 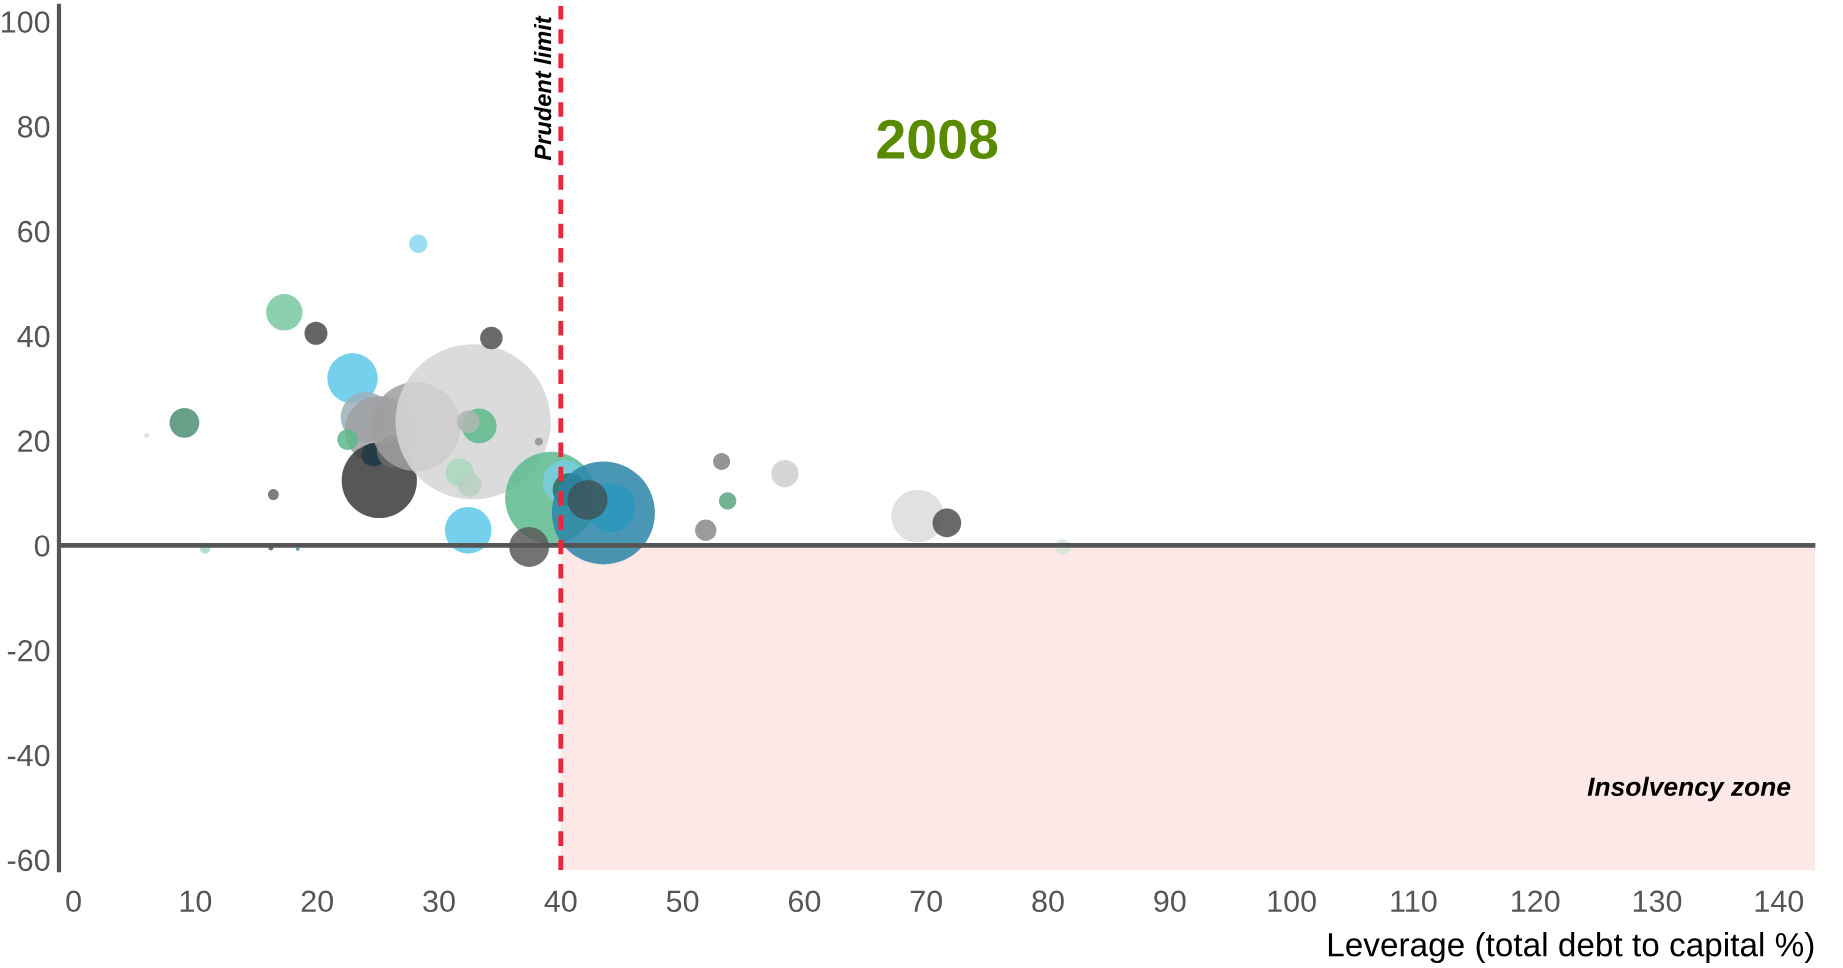 What do you see at coordinates (560, 901) in the screenshot?
I see `x-tick-label: 40` at bounding box center [560, 901].